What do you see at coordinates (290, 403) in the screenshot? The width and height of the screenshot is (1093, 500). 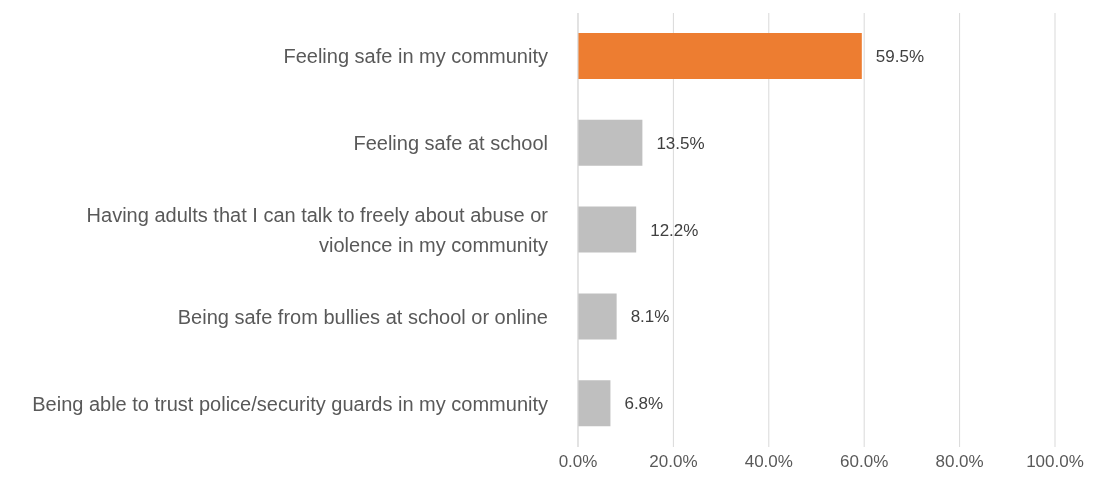 I see `y-tick-label: Being able to trust police/security guards in my community` at bounding box center [290, 403].